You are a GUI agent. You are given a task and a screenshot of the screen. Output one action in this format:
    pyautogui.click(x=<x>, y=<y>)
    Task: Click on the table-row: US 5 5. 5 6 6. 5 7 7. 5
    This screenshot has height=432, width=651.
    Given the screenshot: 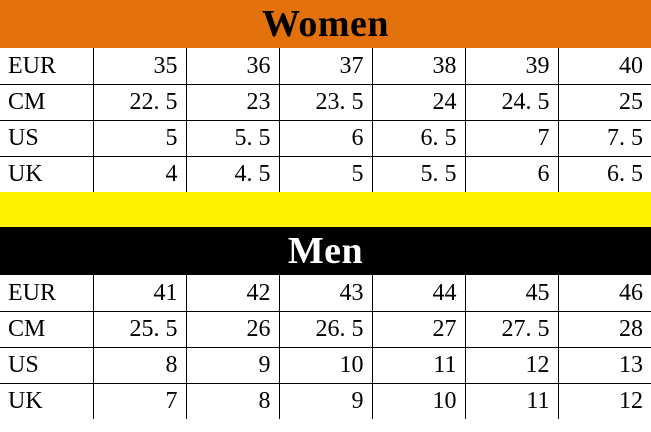 What is the action you would take?
    pyautogui.click(x=325, y=138)
    